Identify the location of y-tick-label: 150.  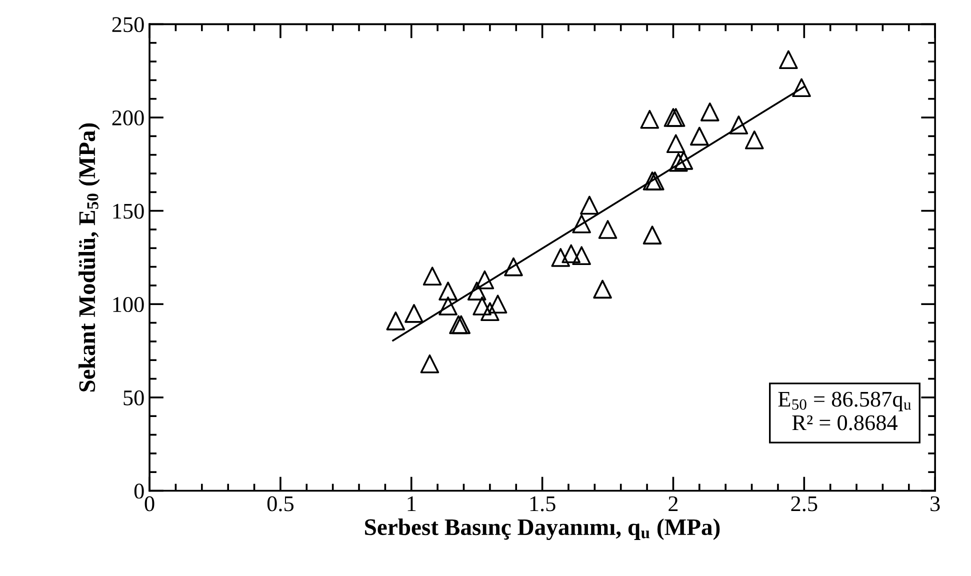
(128, 211).